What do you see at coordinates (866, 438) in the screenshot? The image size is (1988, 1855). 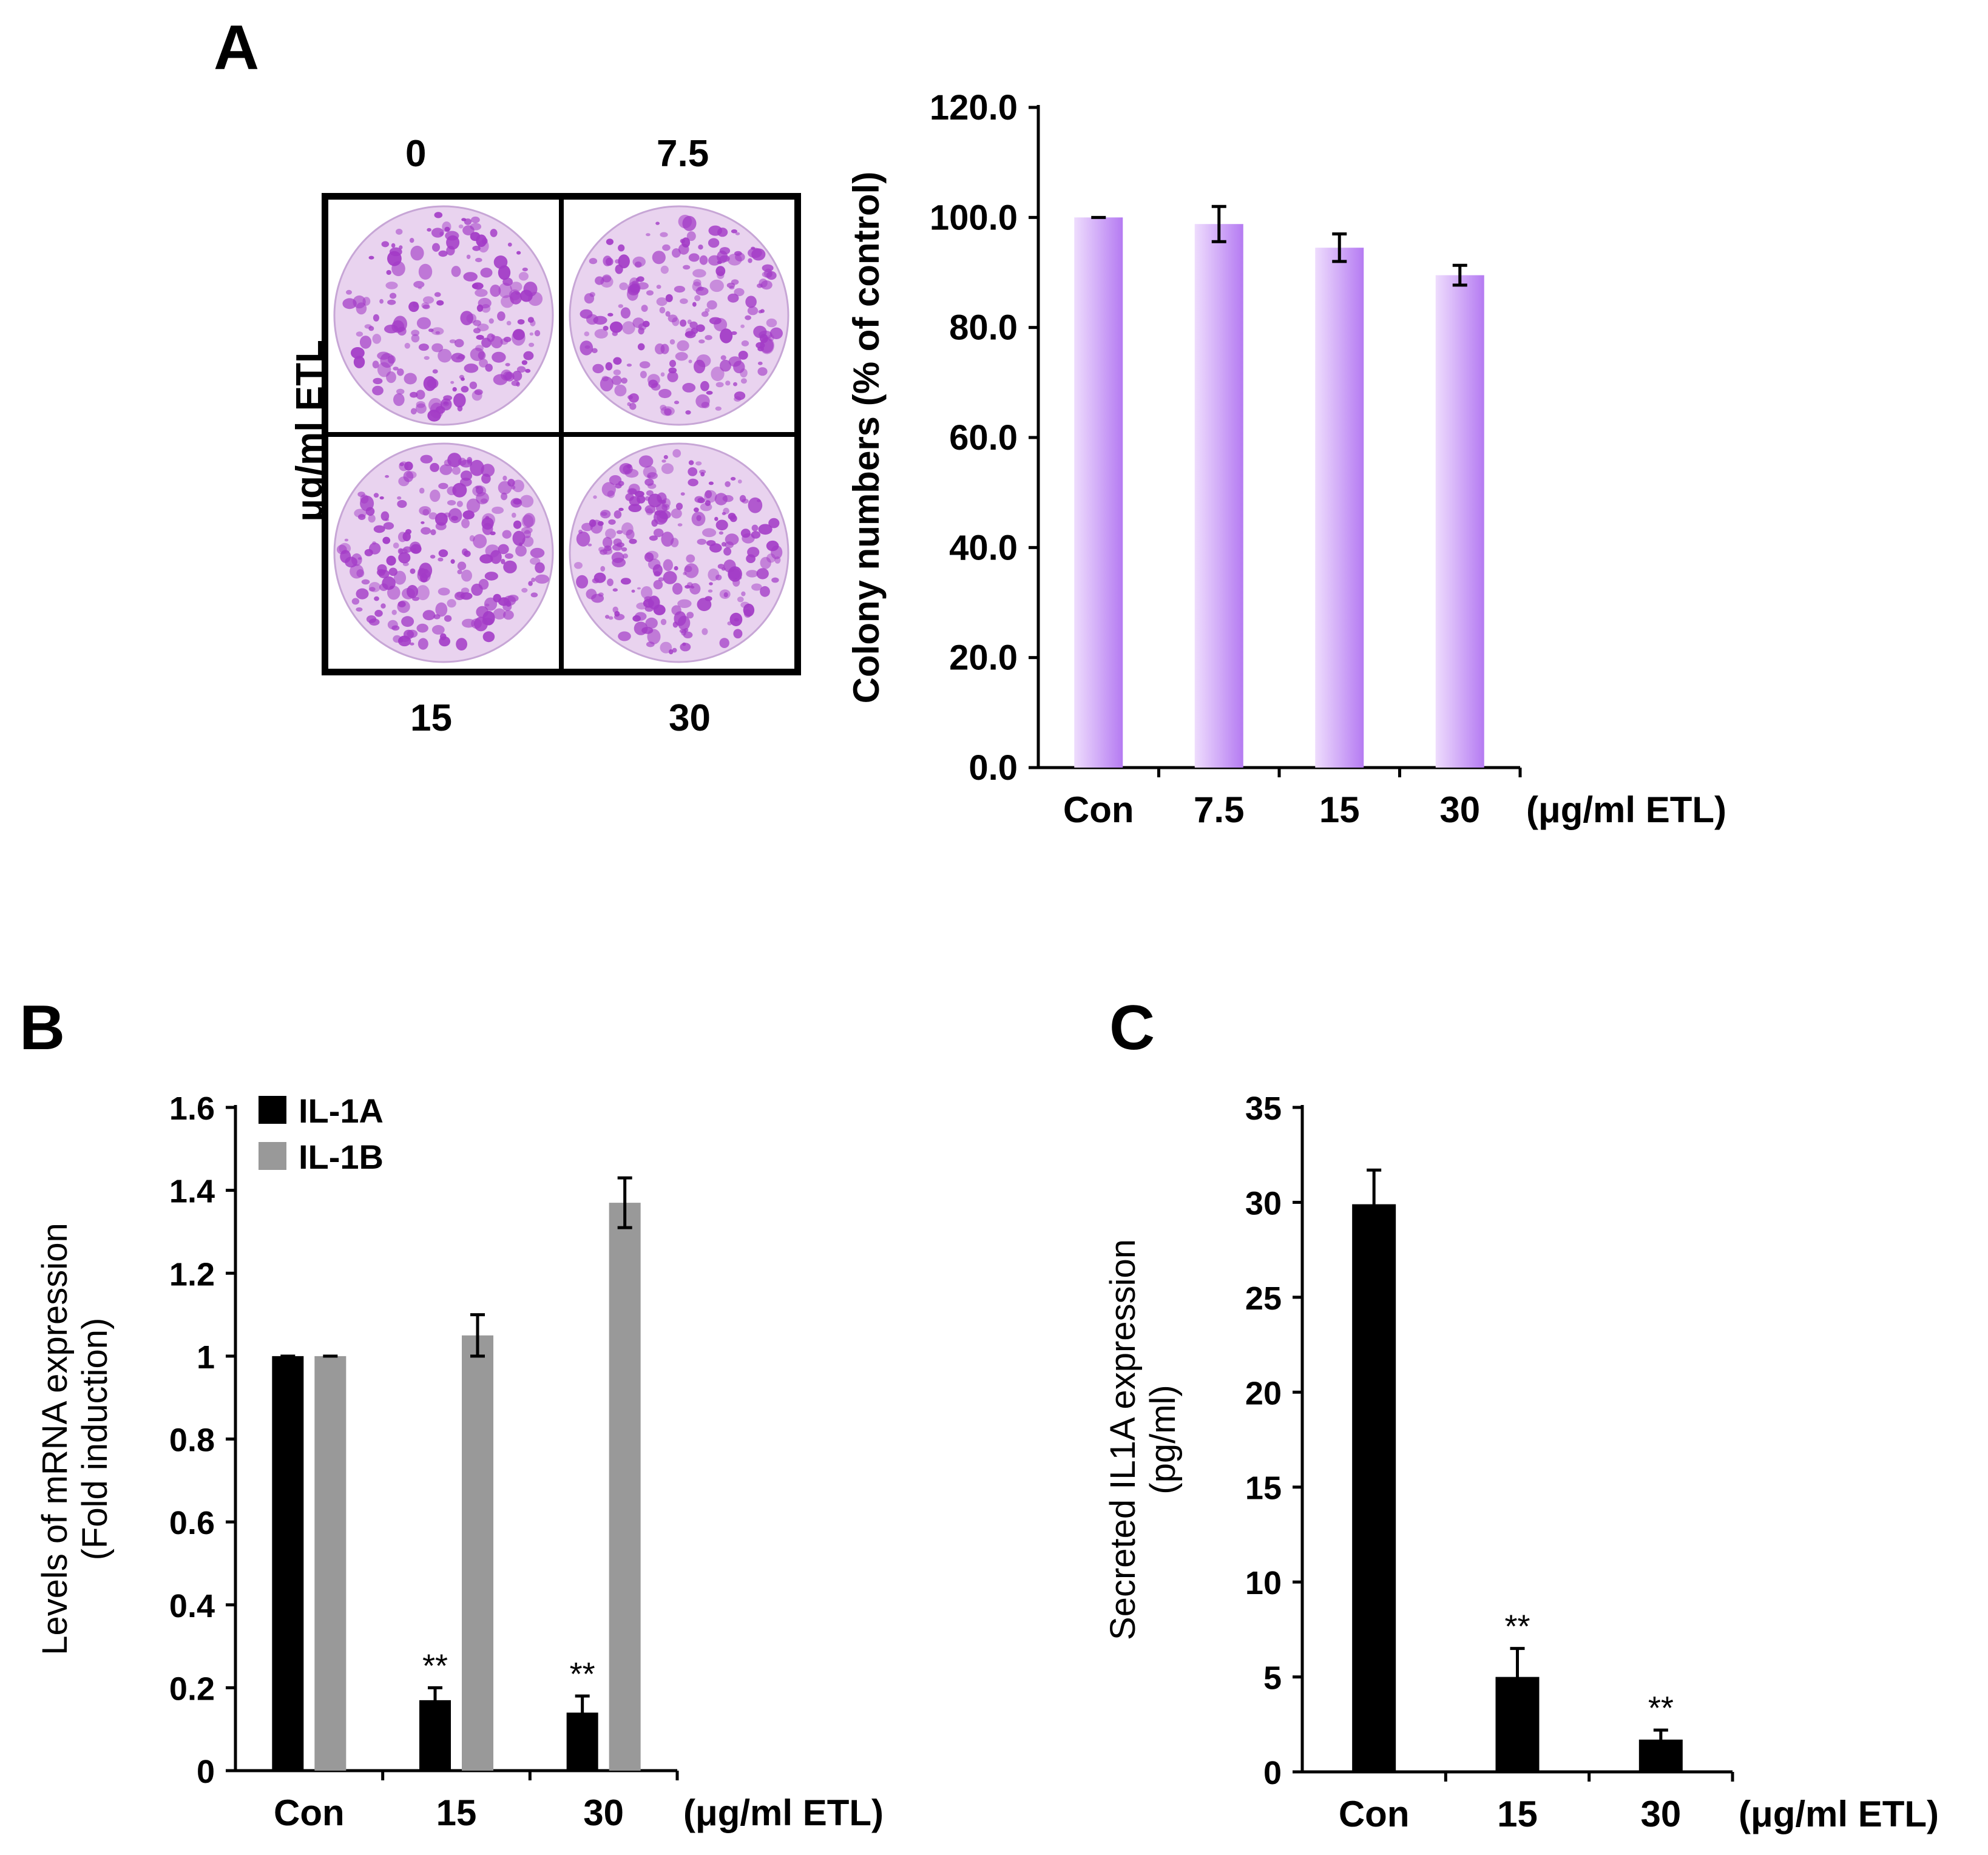 I see `y-axis-label: Colony numbers (% of control)` at bounding box center [866, 438].